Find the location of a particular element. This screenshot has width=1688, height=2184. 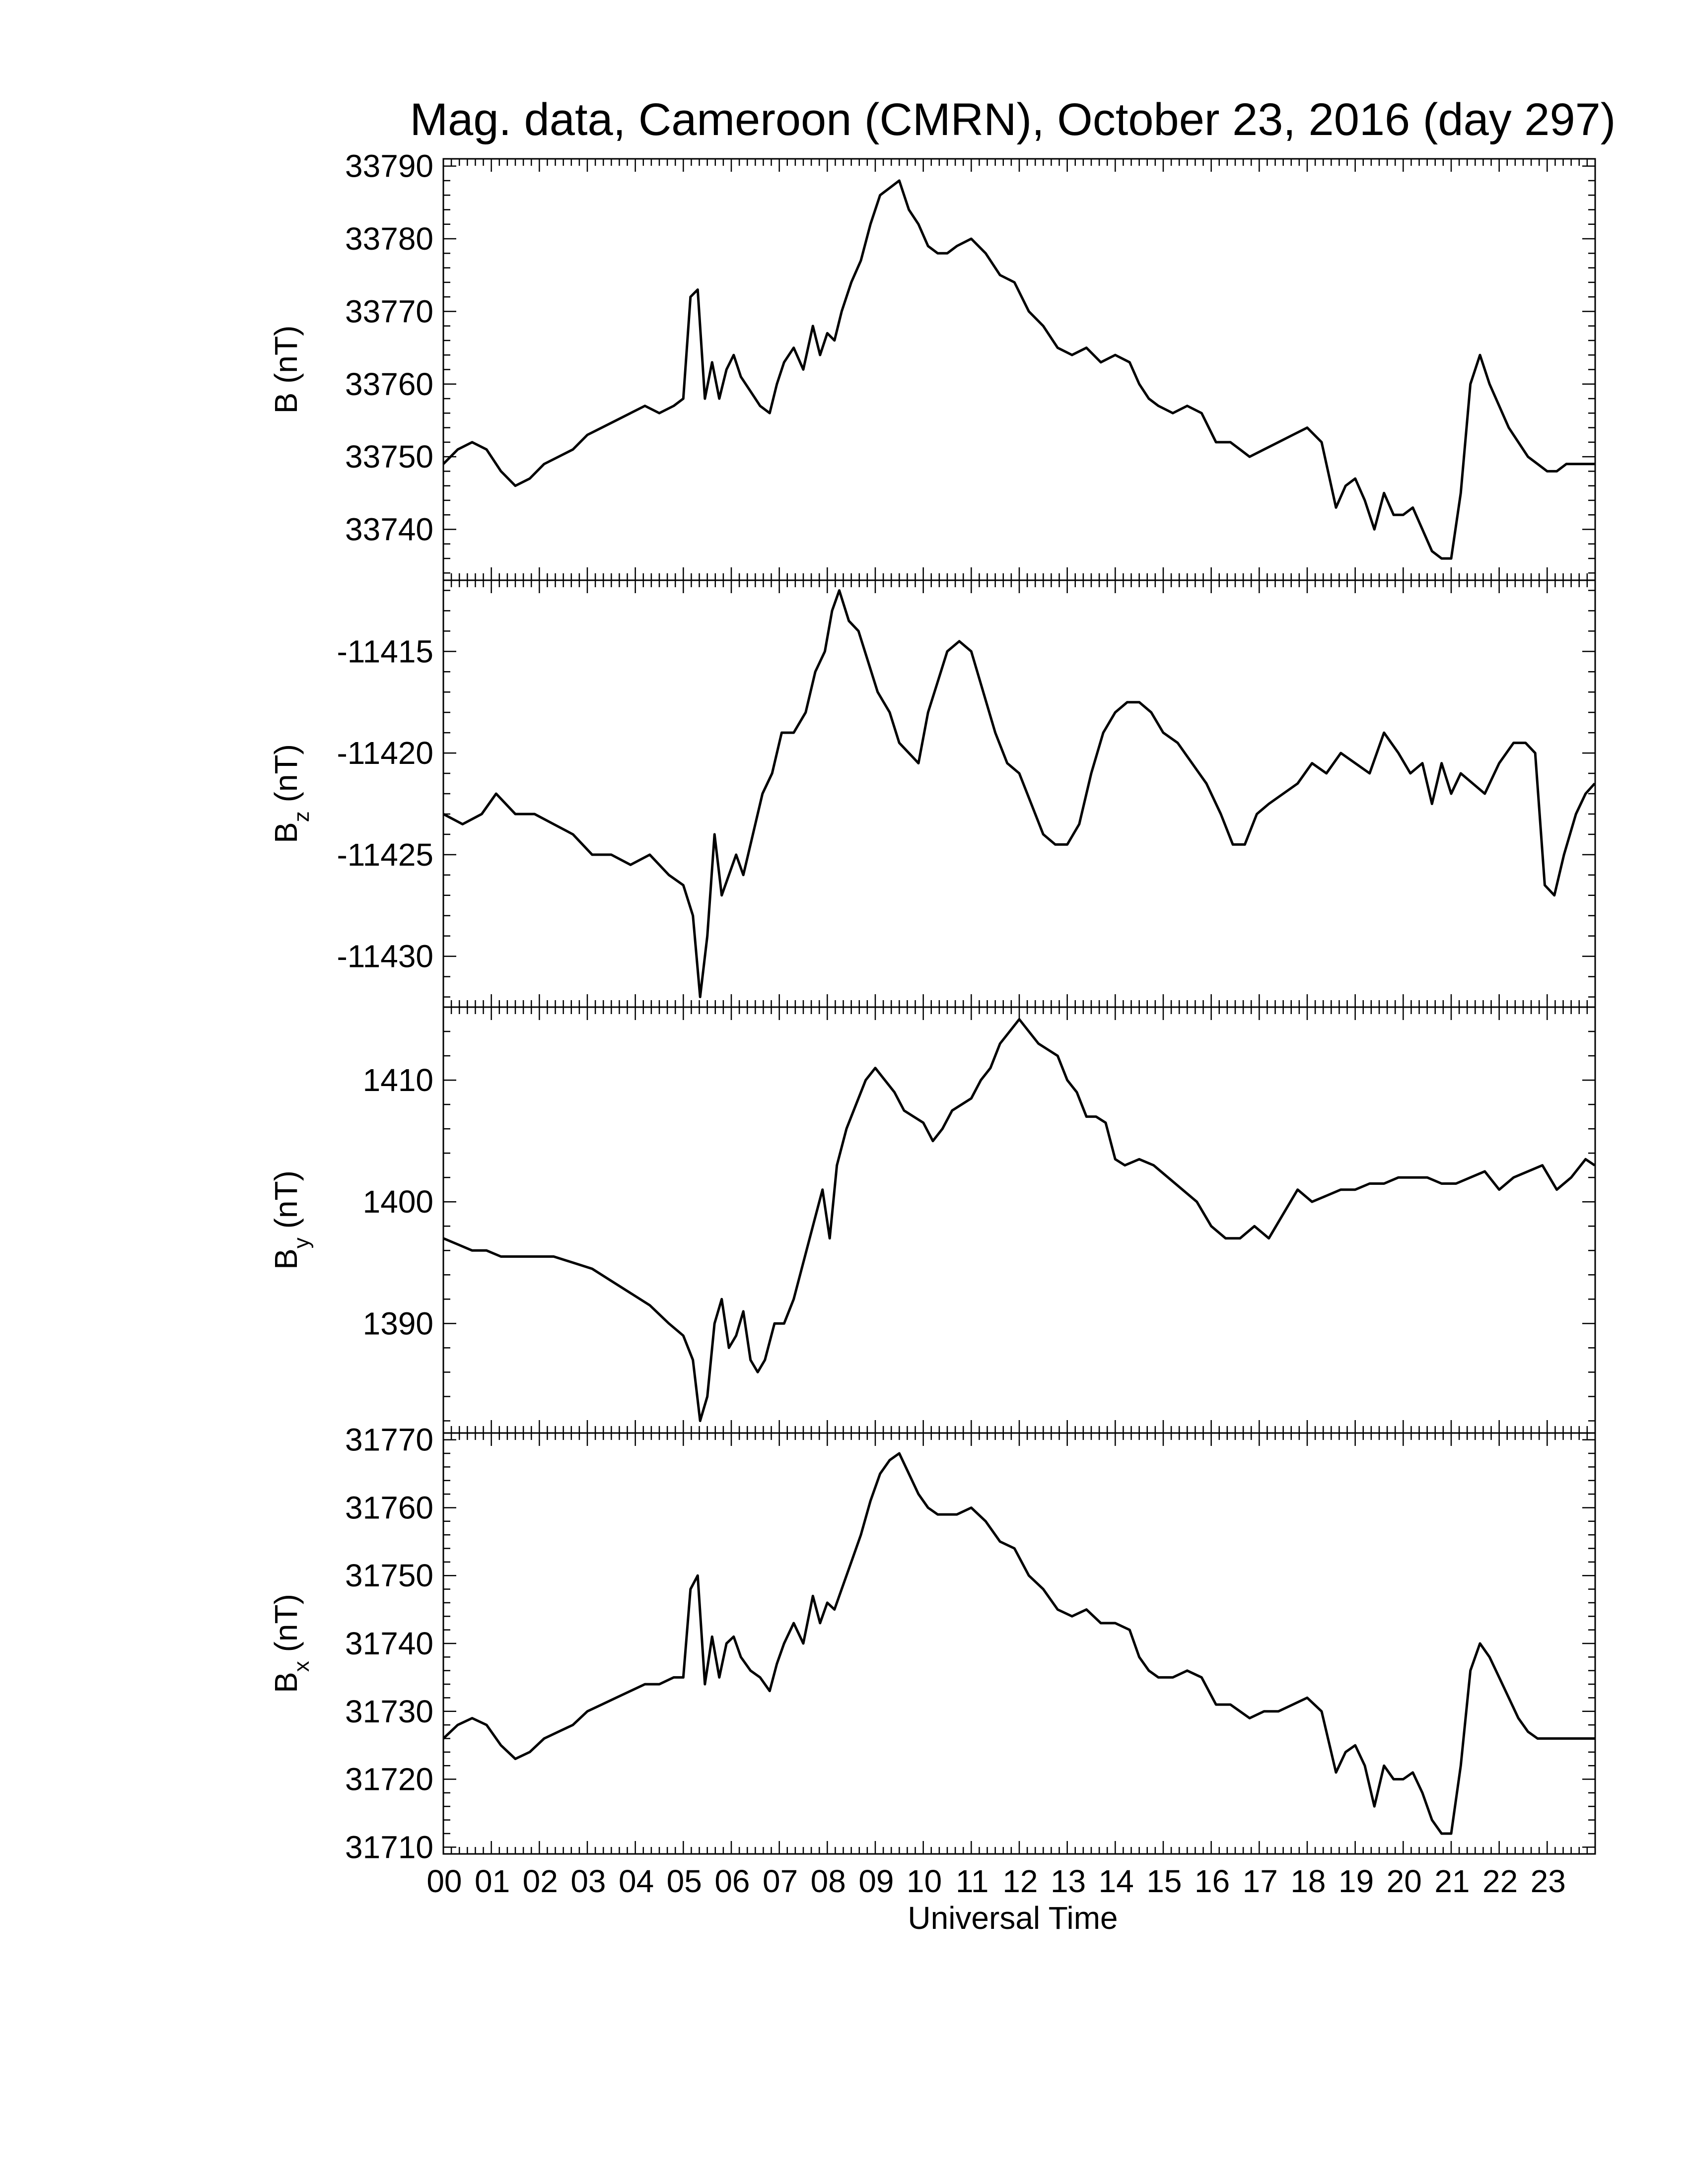

x-tick-label: 14 is located at coordinates (1116, 1881).